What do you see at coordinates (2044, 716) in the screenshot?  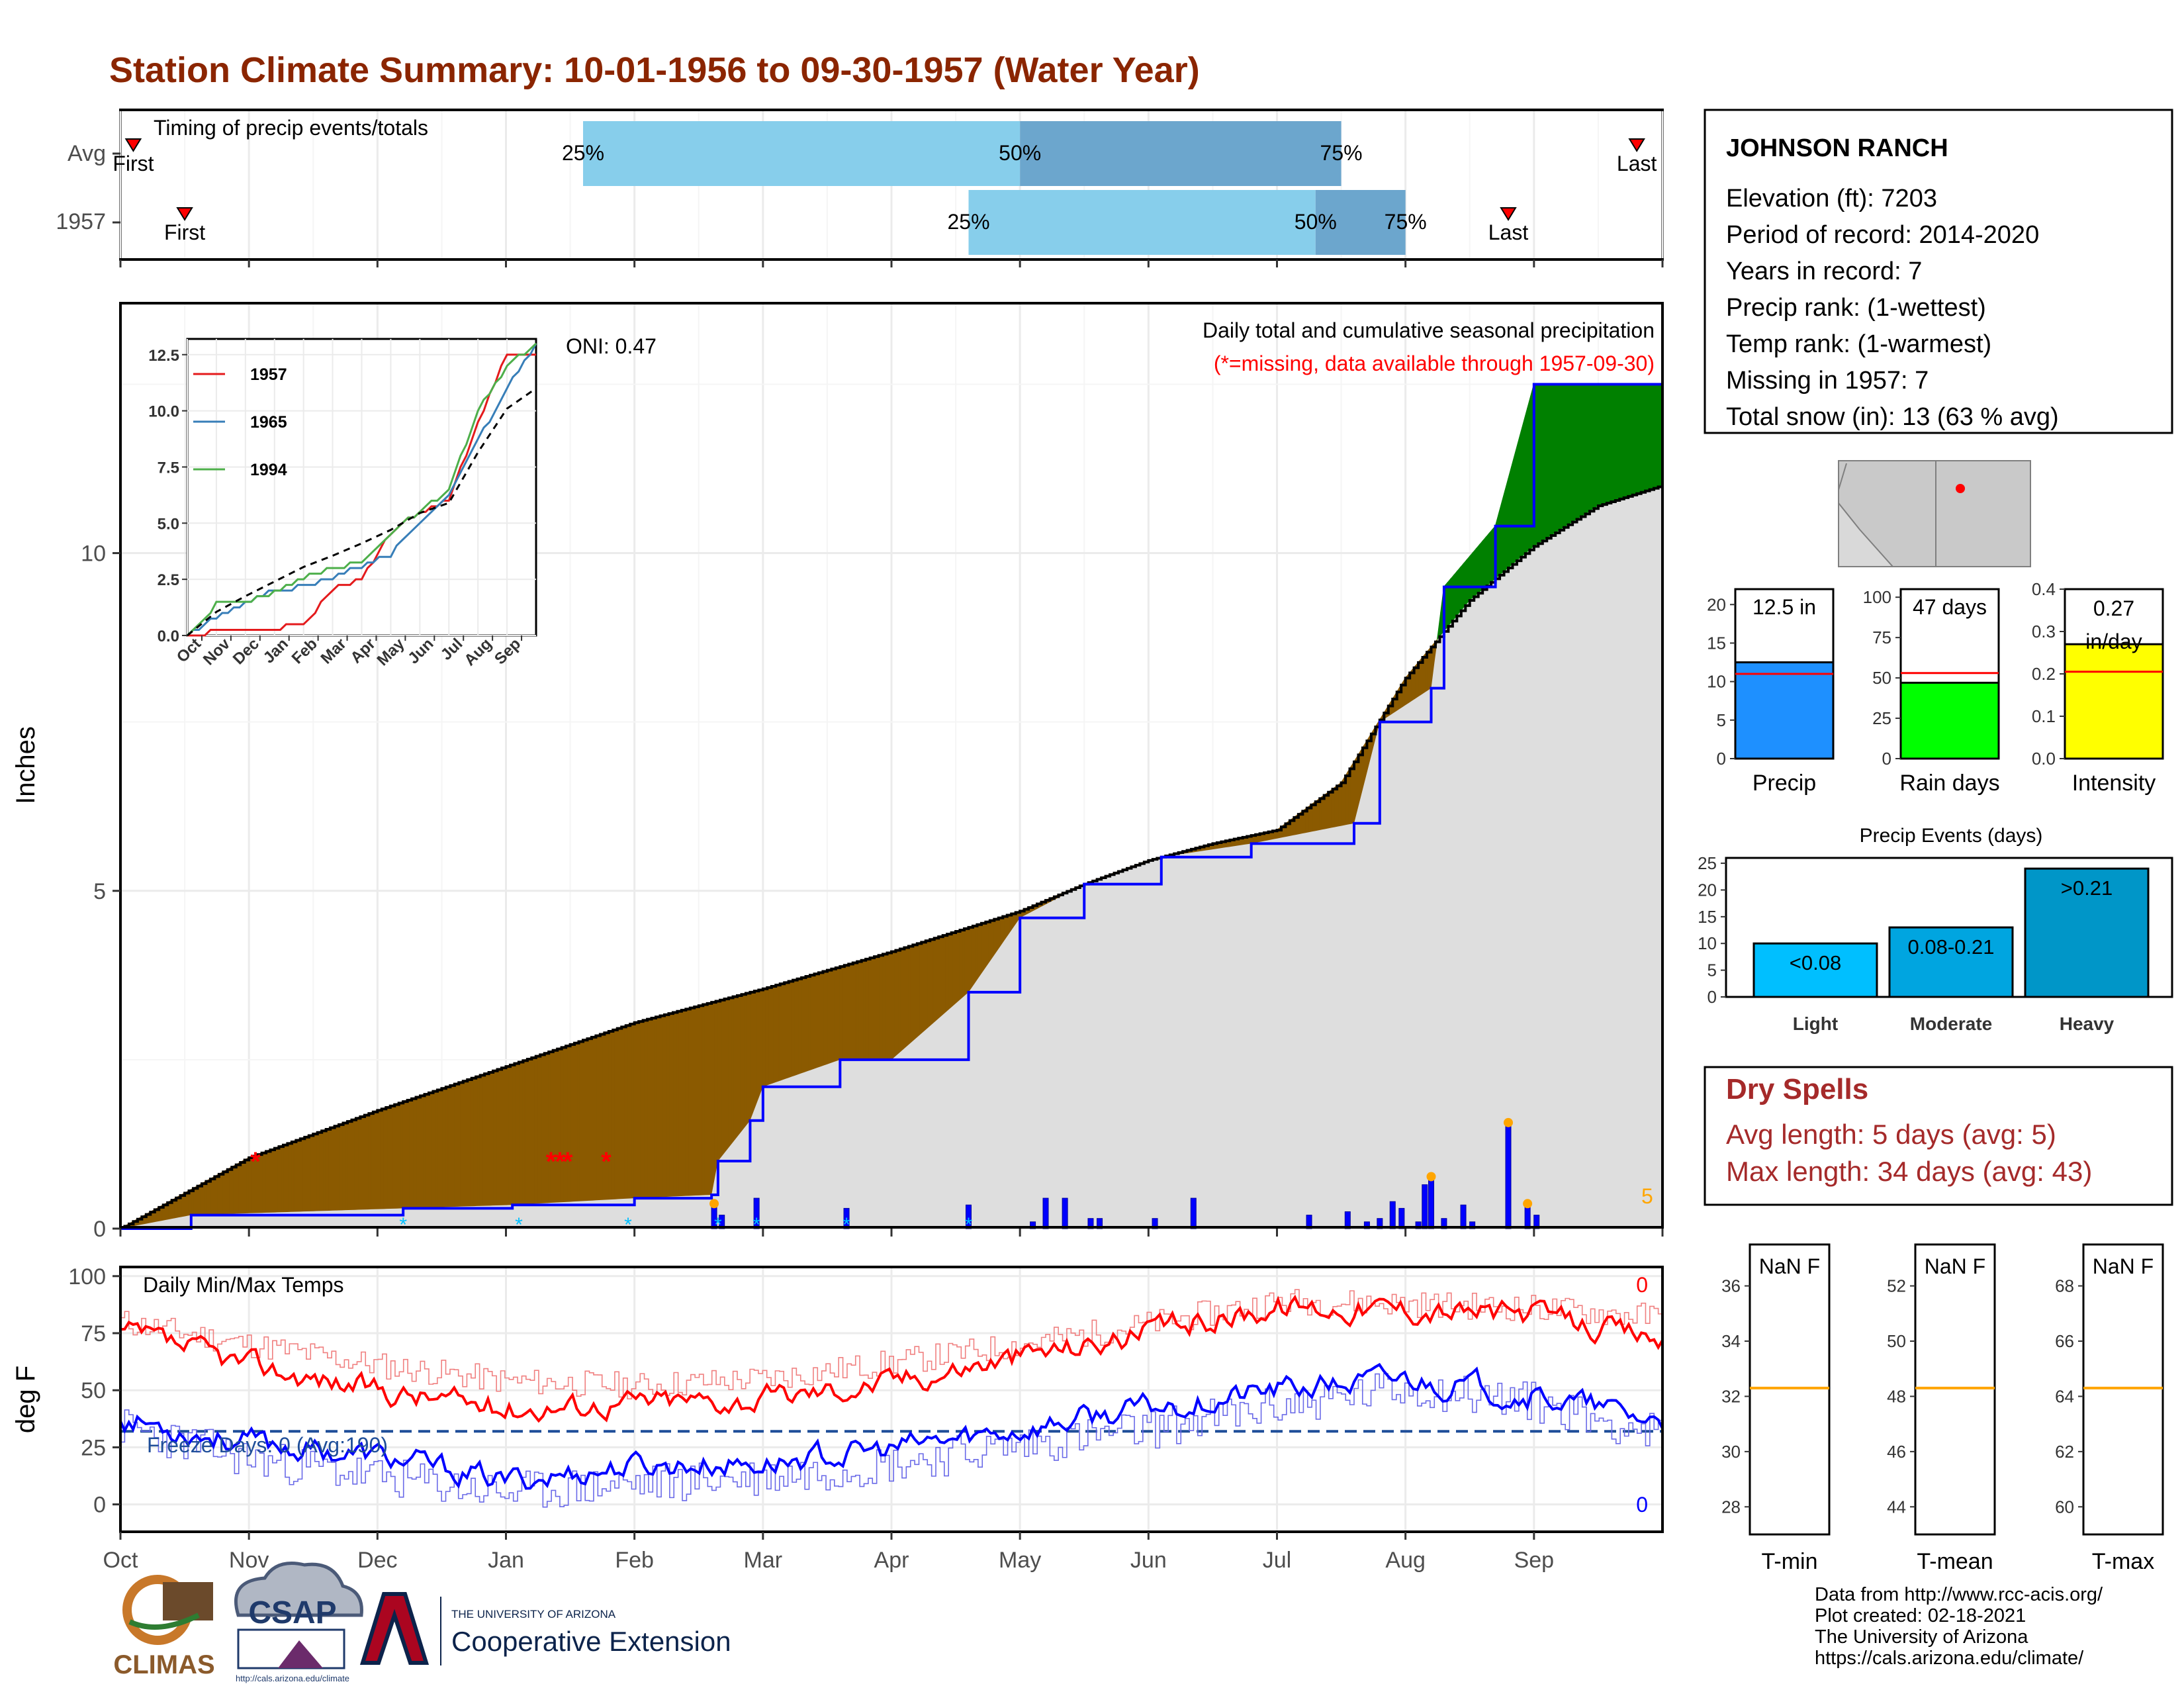 I see `mini-tick-label: 0.1` at bounding box center [2044, 716].